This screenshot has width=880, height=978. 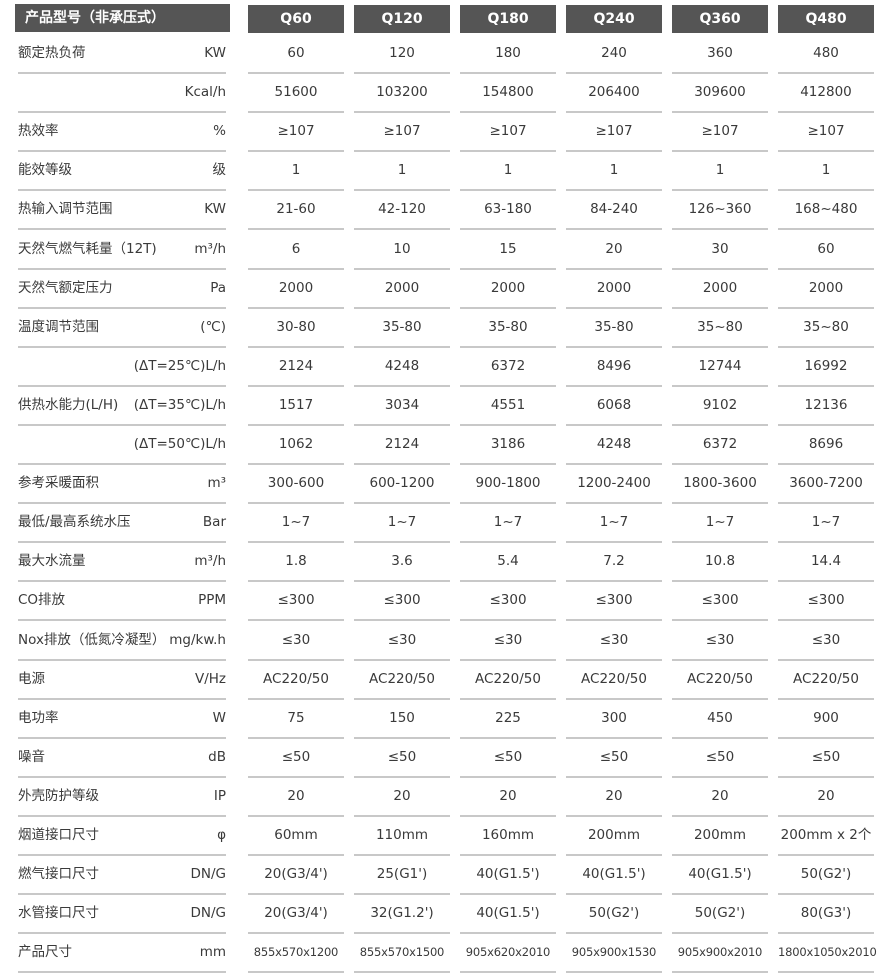 I want to click on value-cell: 4248, so click(x=614, y=445).